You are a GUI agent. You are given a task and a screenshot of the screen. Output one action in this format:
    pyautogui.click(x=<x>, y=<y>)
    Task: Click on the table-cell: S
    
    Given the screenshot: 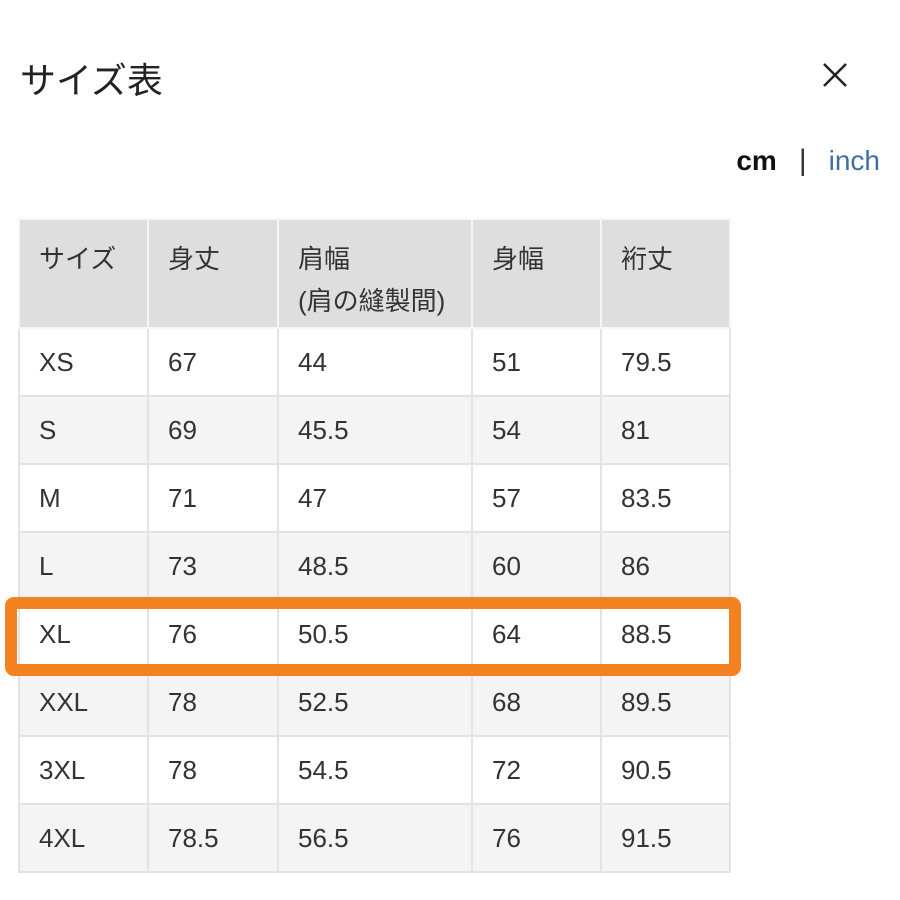 What is the action you would take?
    pyautogui.click(x=83, y=430)
    